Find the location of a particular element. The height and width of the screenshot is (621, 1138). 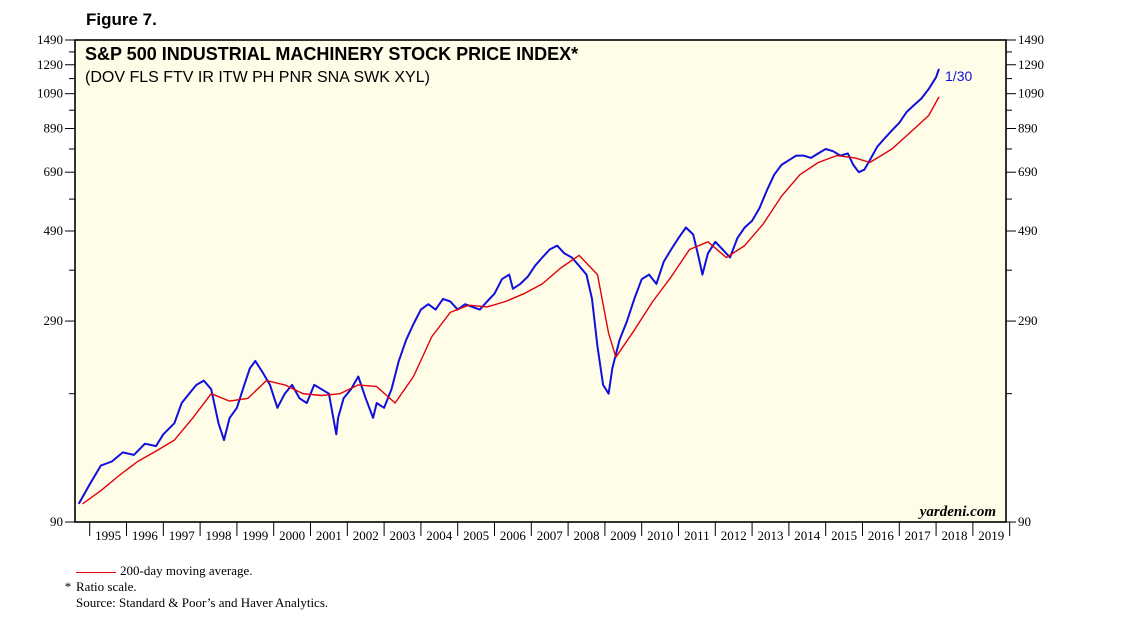

x-tick-label: 1995 is located at coordinates (108, 535).